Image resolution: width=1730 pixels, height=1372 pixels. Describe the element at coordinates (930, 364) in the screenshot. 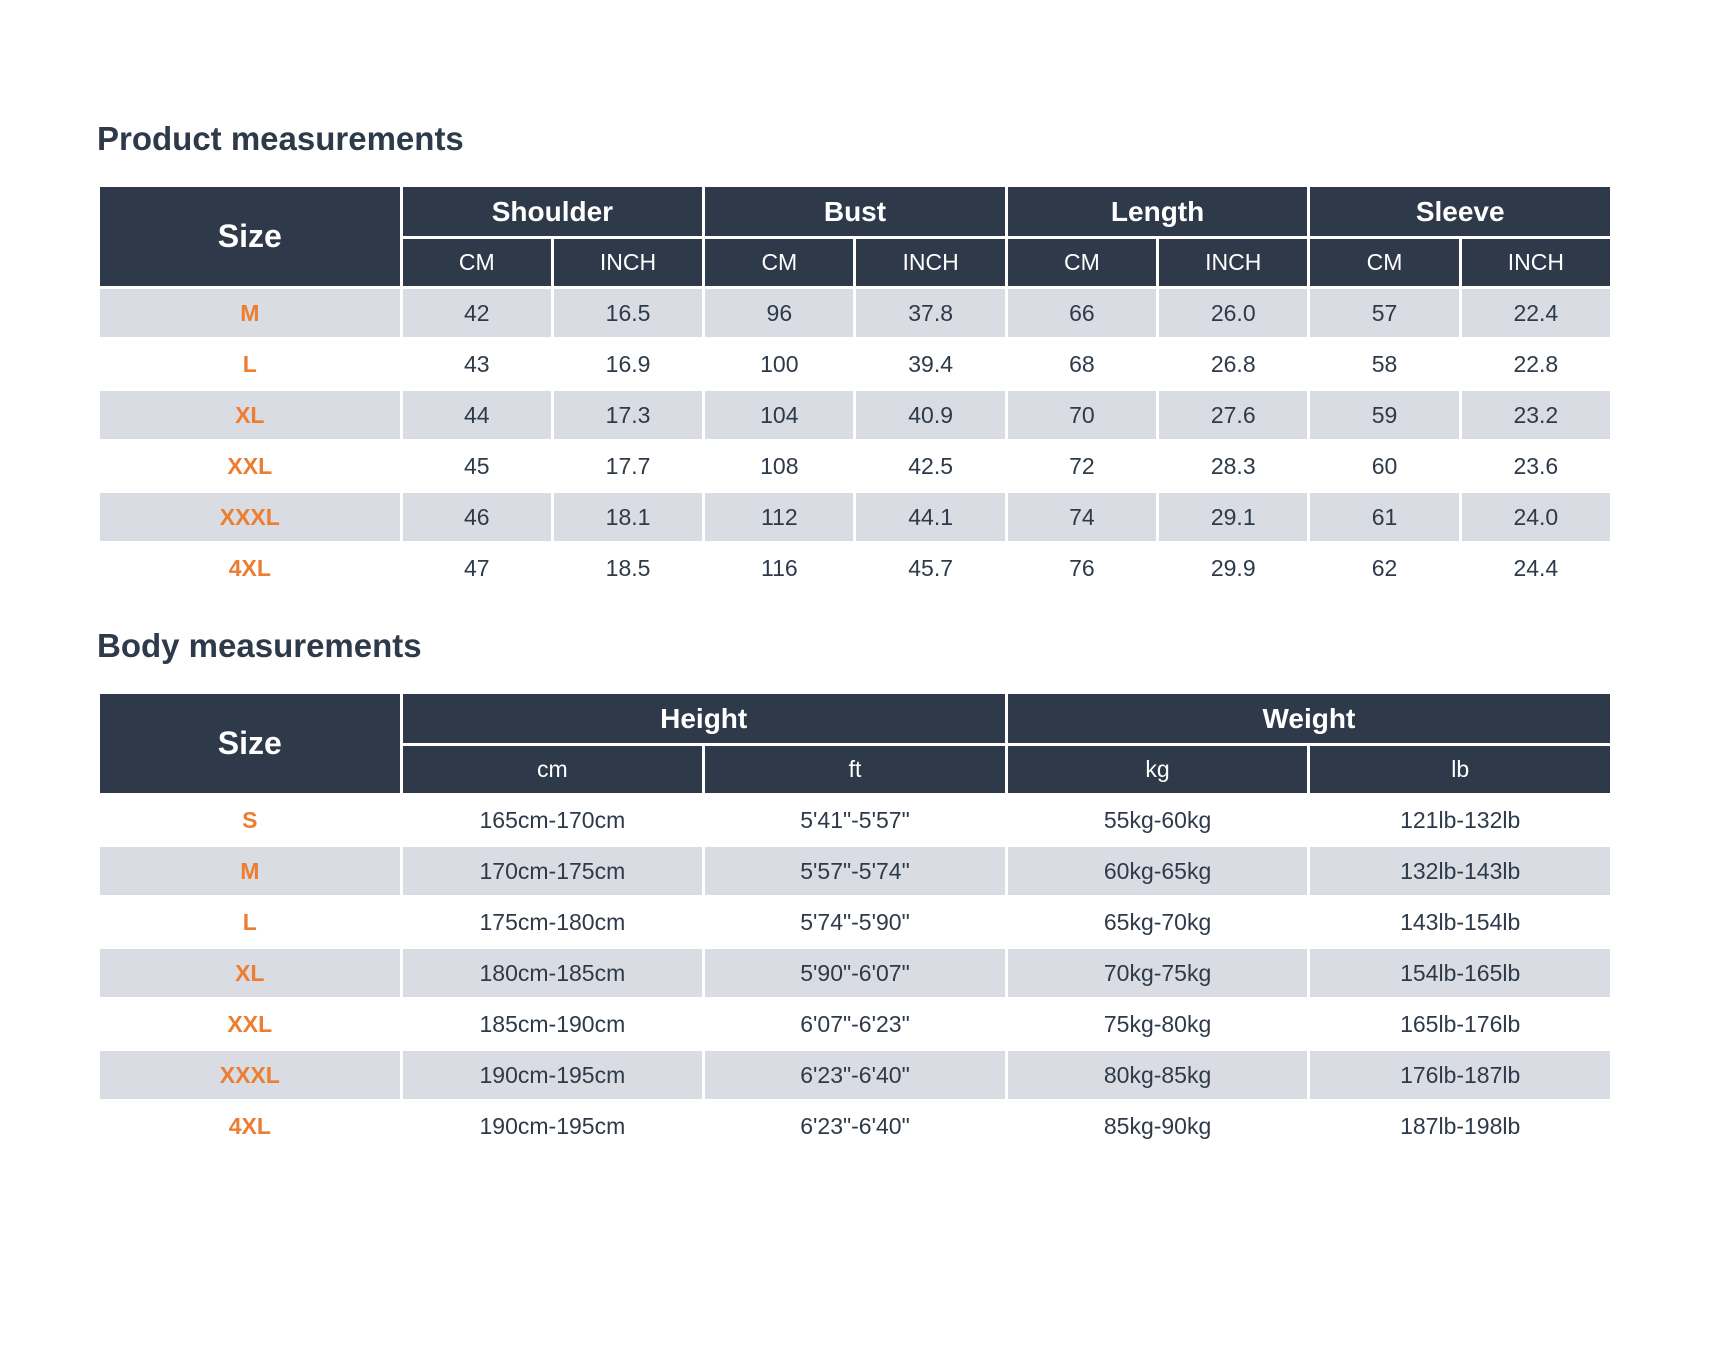

I see `value-cell: 39.4` at that location.